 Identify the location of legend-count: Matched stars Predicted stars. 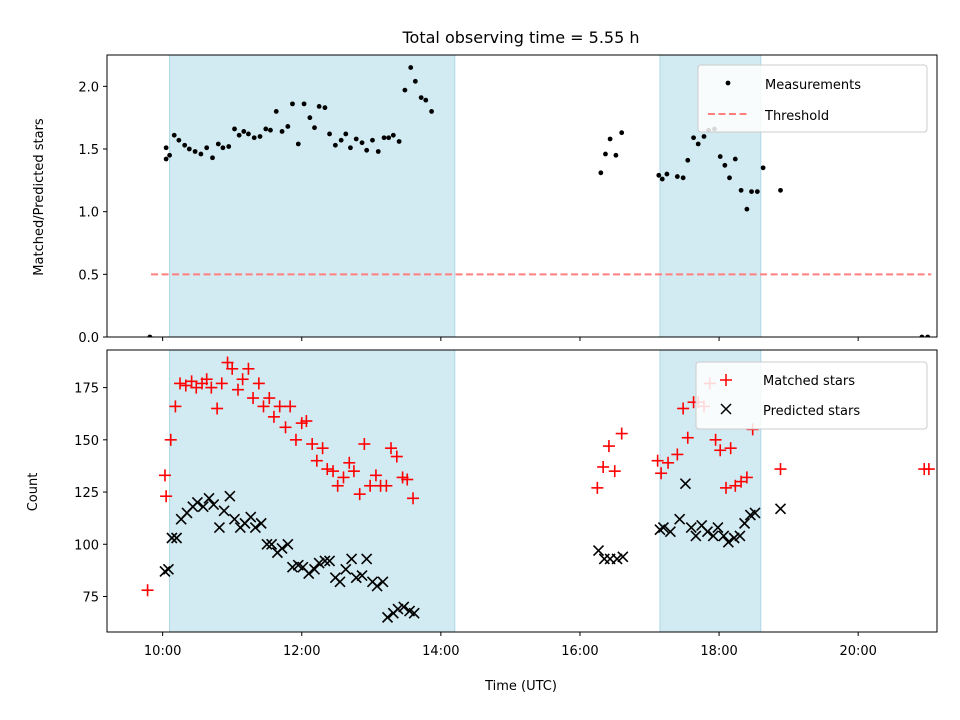
(811, 395).